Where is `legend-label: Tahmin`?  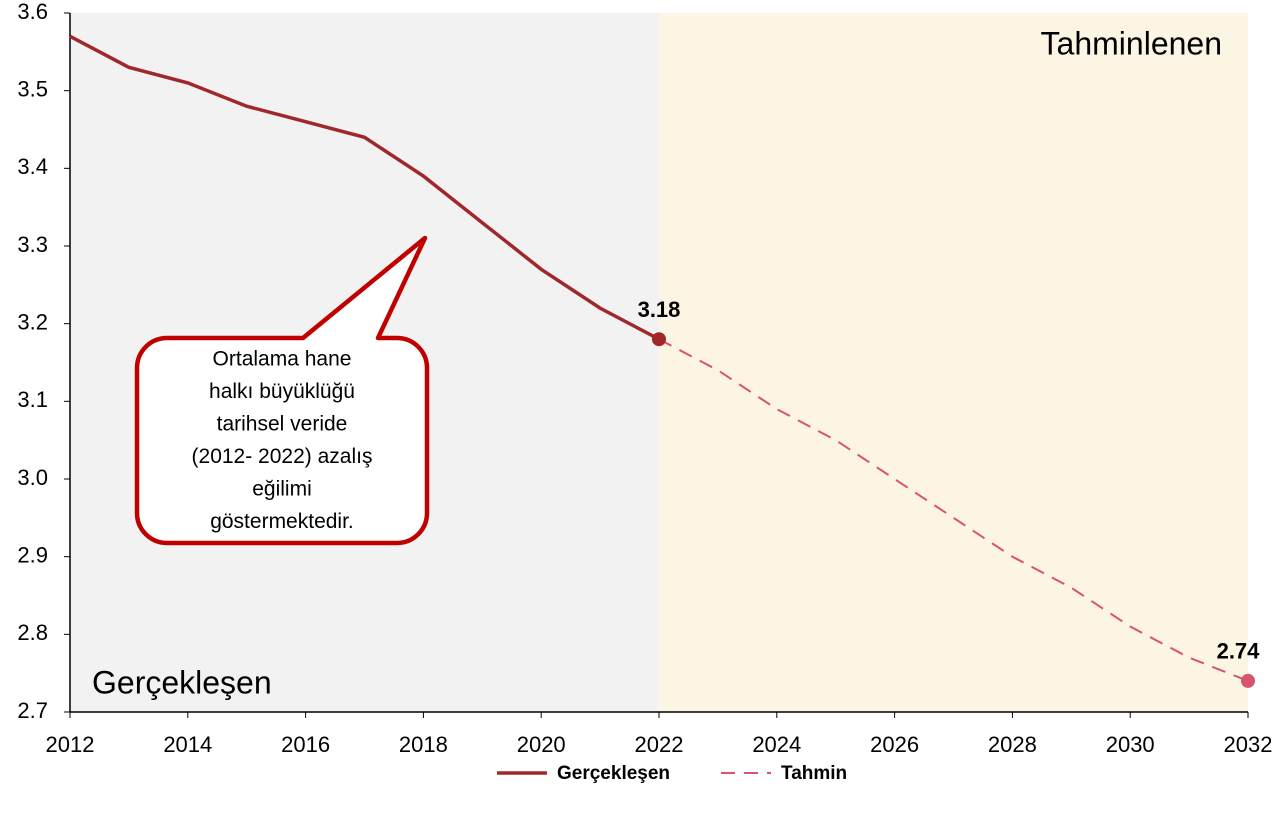 legend-label: Tahmin is located at coordinates (814, 773).